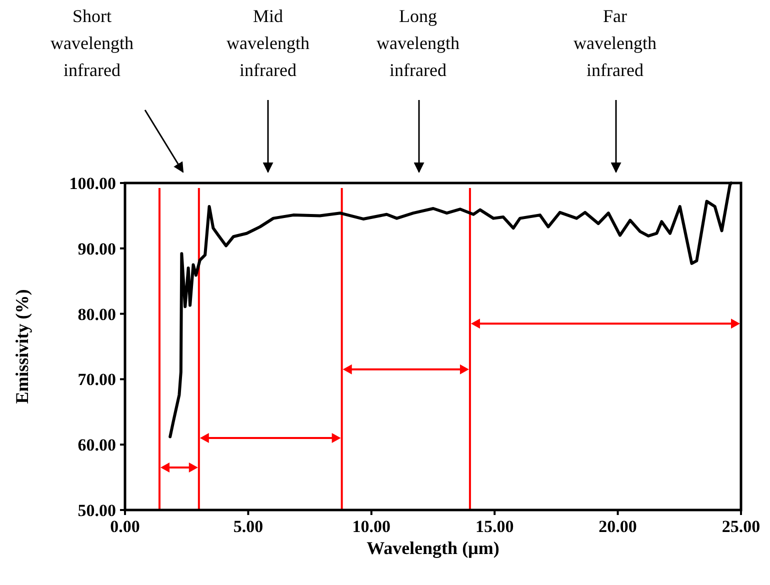 The height and width of the screenshot is (585, 770). Describe the element at coordinates (741, 526) in the screenshot. I see `x-tick-label: 25.00` at that location.